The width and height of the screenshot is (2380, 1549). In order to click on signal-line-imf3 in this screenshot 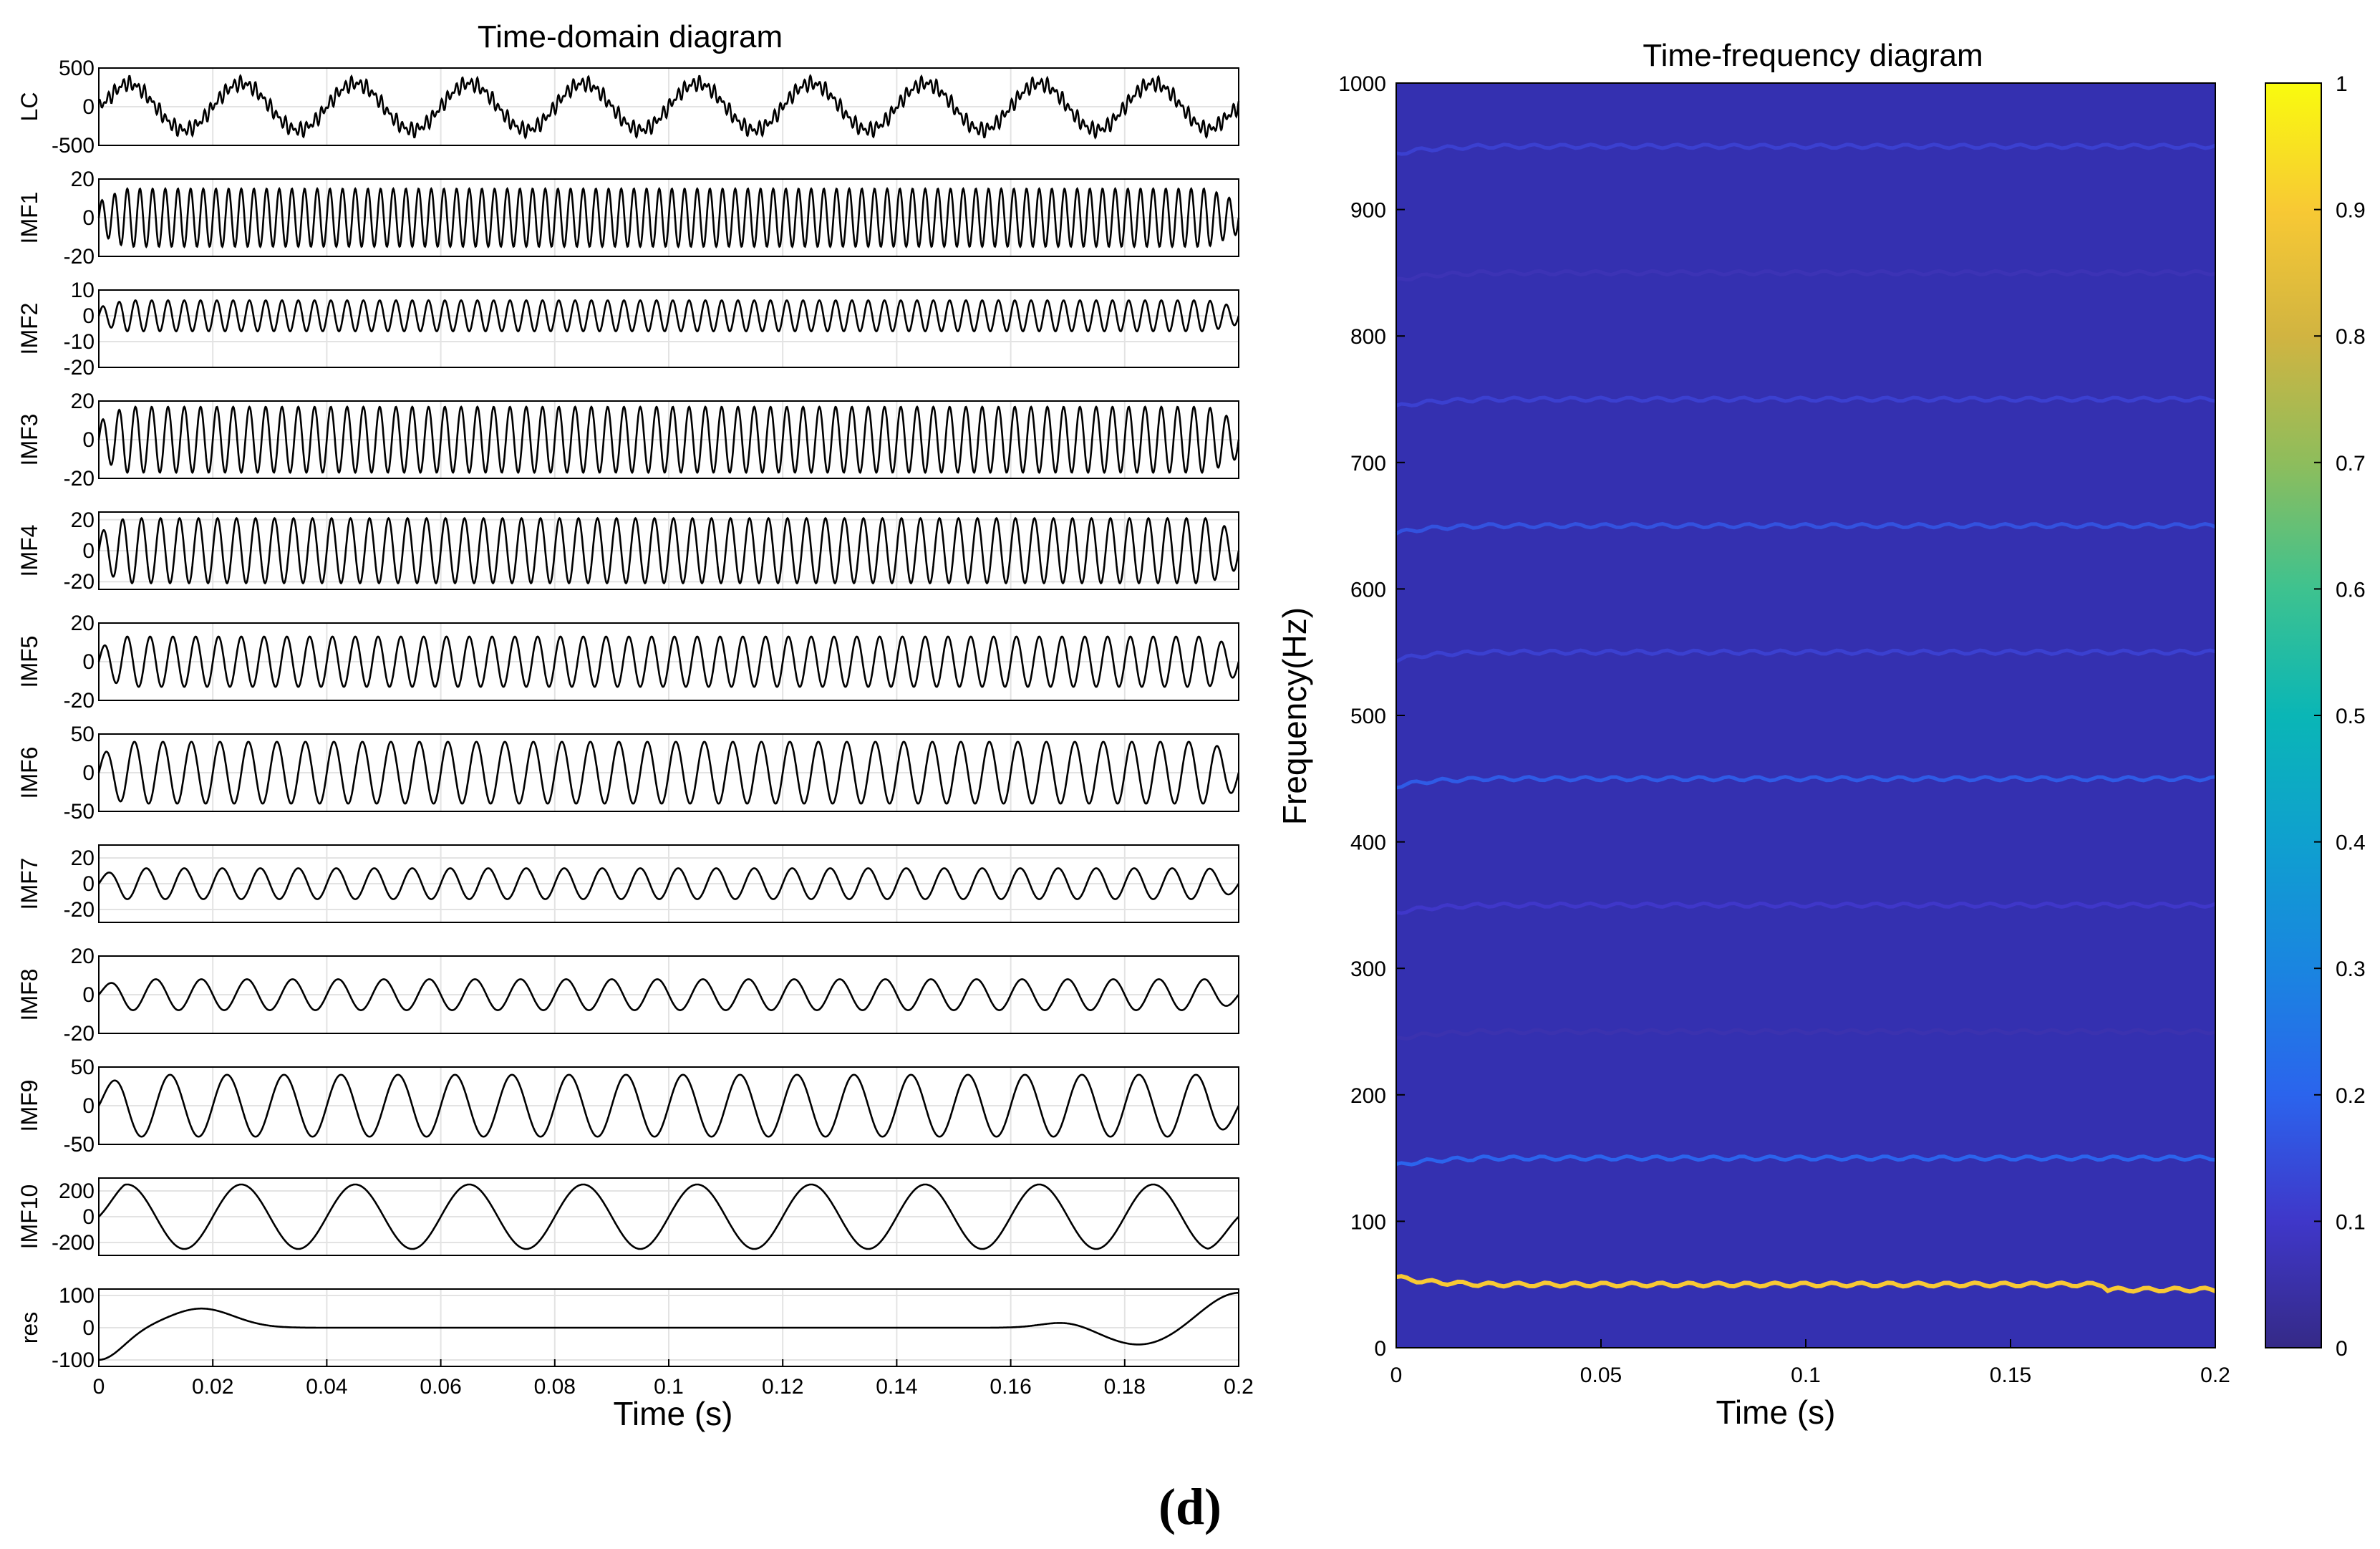, I will do `click(668, 439)`.